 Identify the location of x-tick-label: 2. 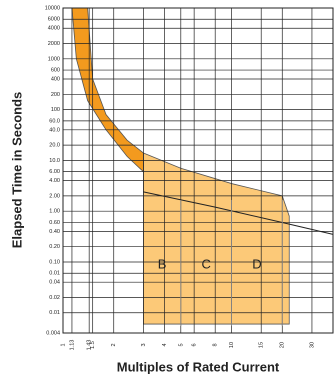
(114, 344).